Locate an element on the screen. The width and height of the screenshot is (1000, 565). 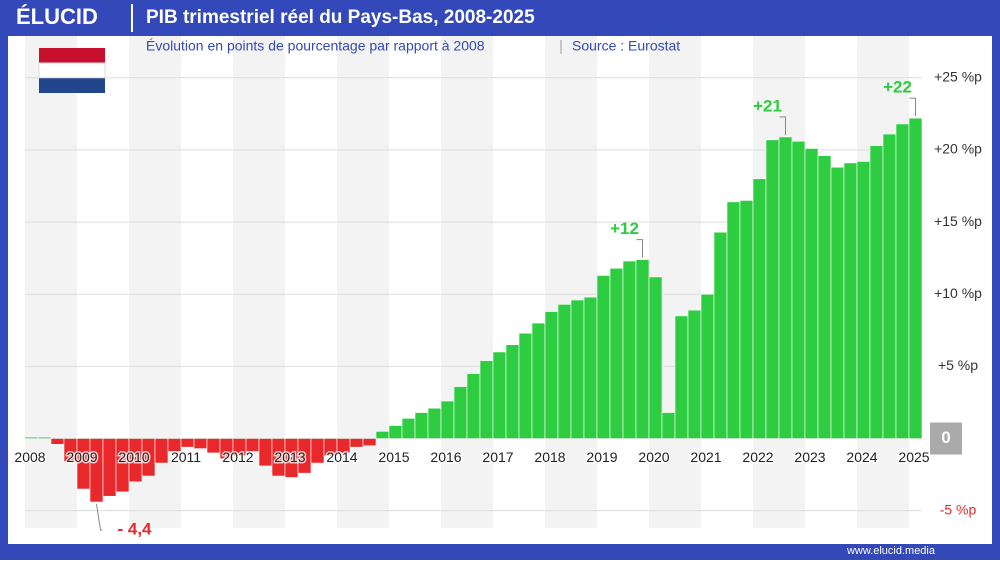
flag is located at coordinates (72, 70).